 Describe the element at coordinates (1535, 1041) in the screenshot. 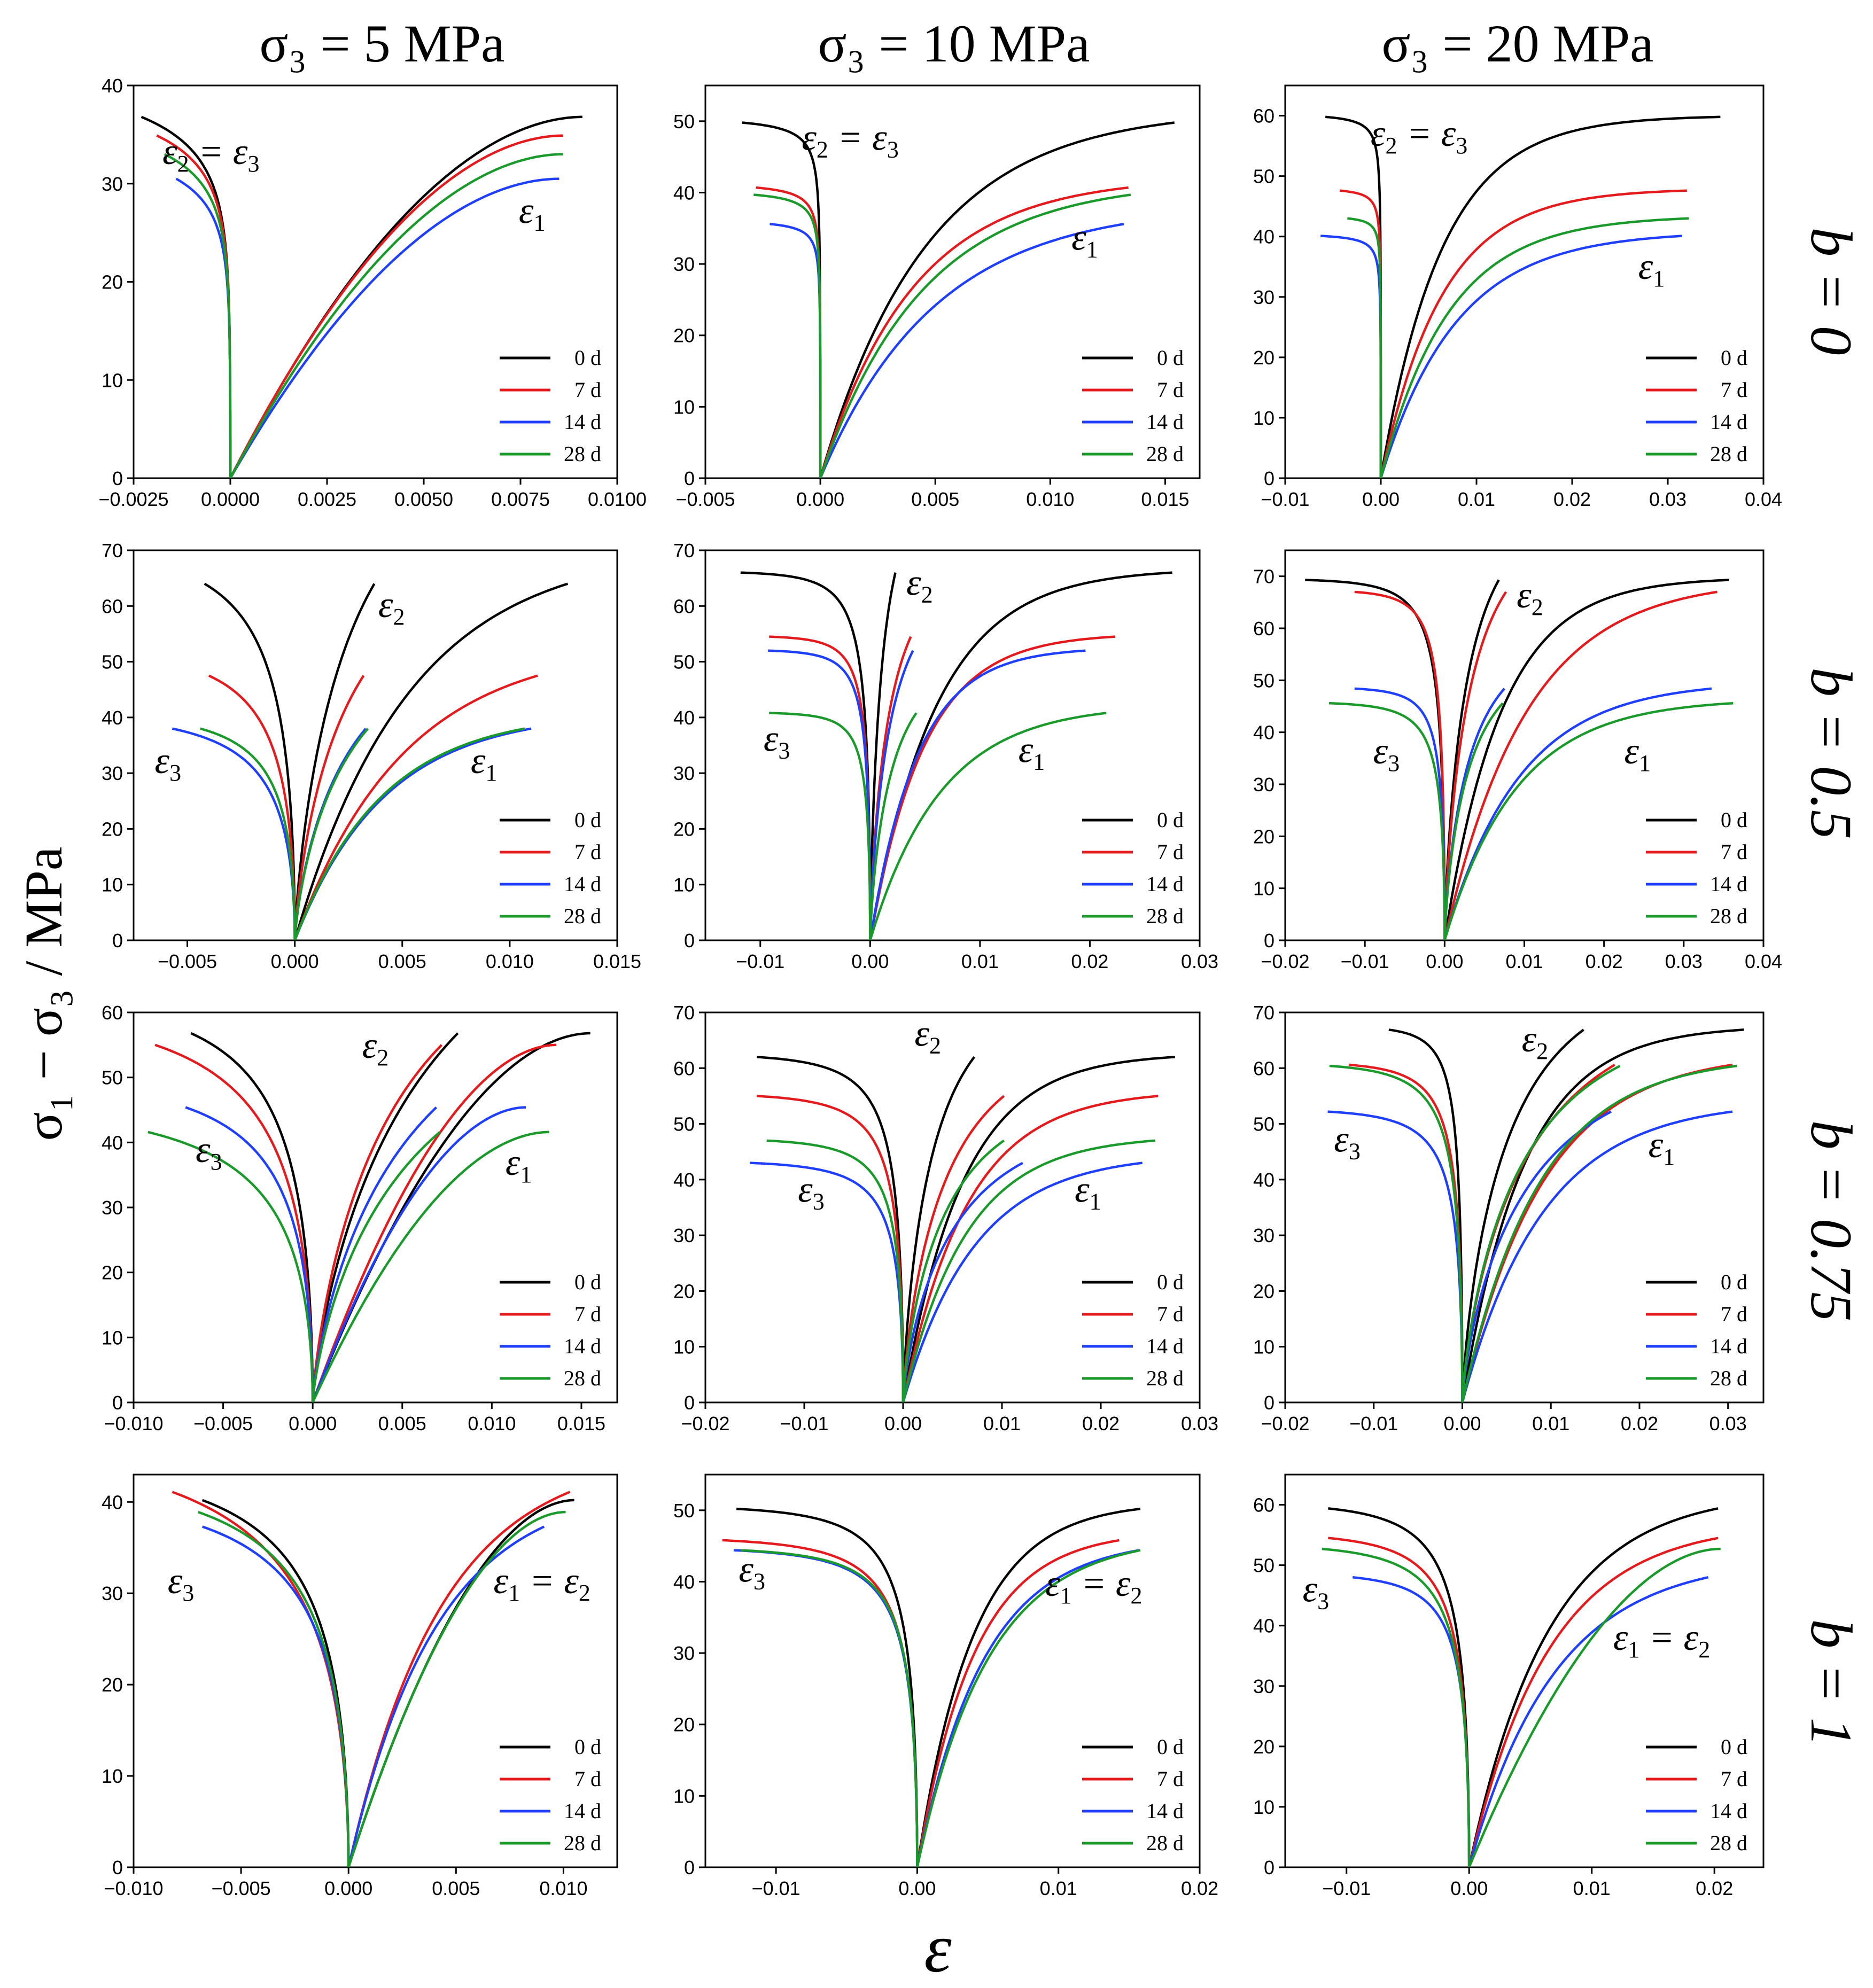

I see `strain-annotation: ε2` at that location.